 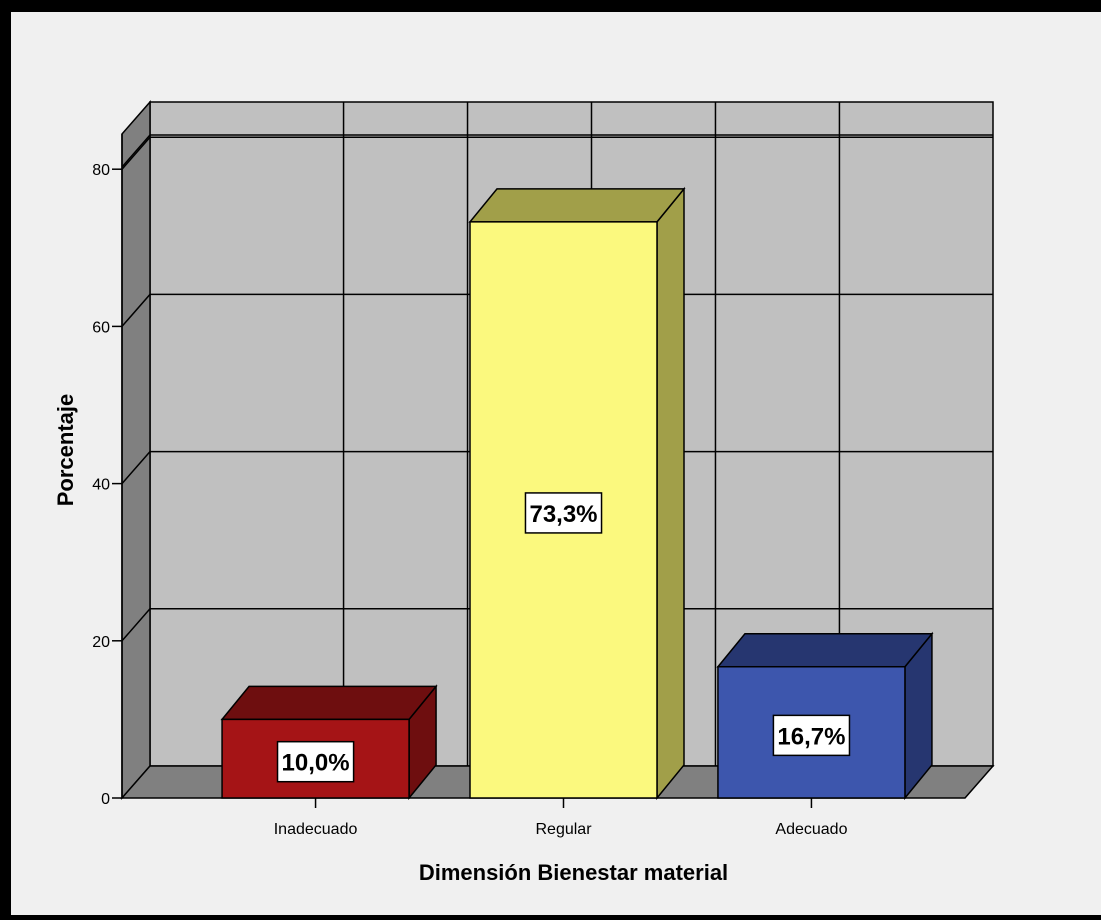 I want to click on bar-regular: 73,3%, so click(x=577, y=493).